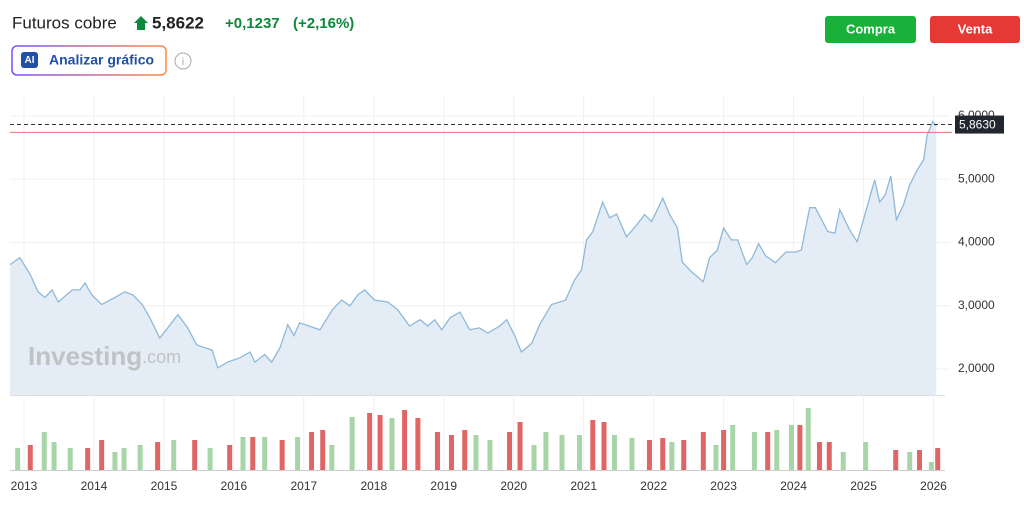 This screenshot has height=512, width=1024. I want to click on y-tick-label: 2,0000, so click(976, 368).